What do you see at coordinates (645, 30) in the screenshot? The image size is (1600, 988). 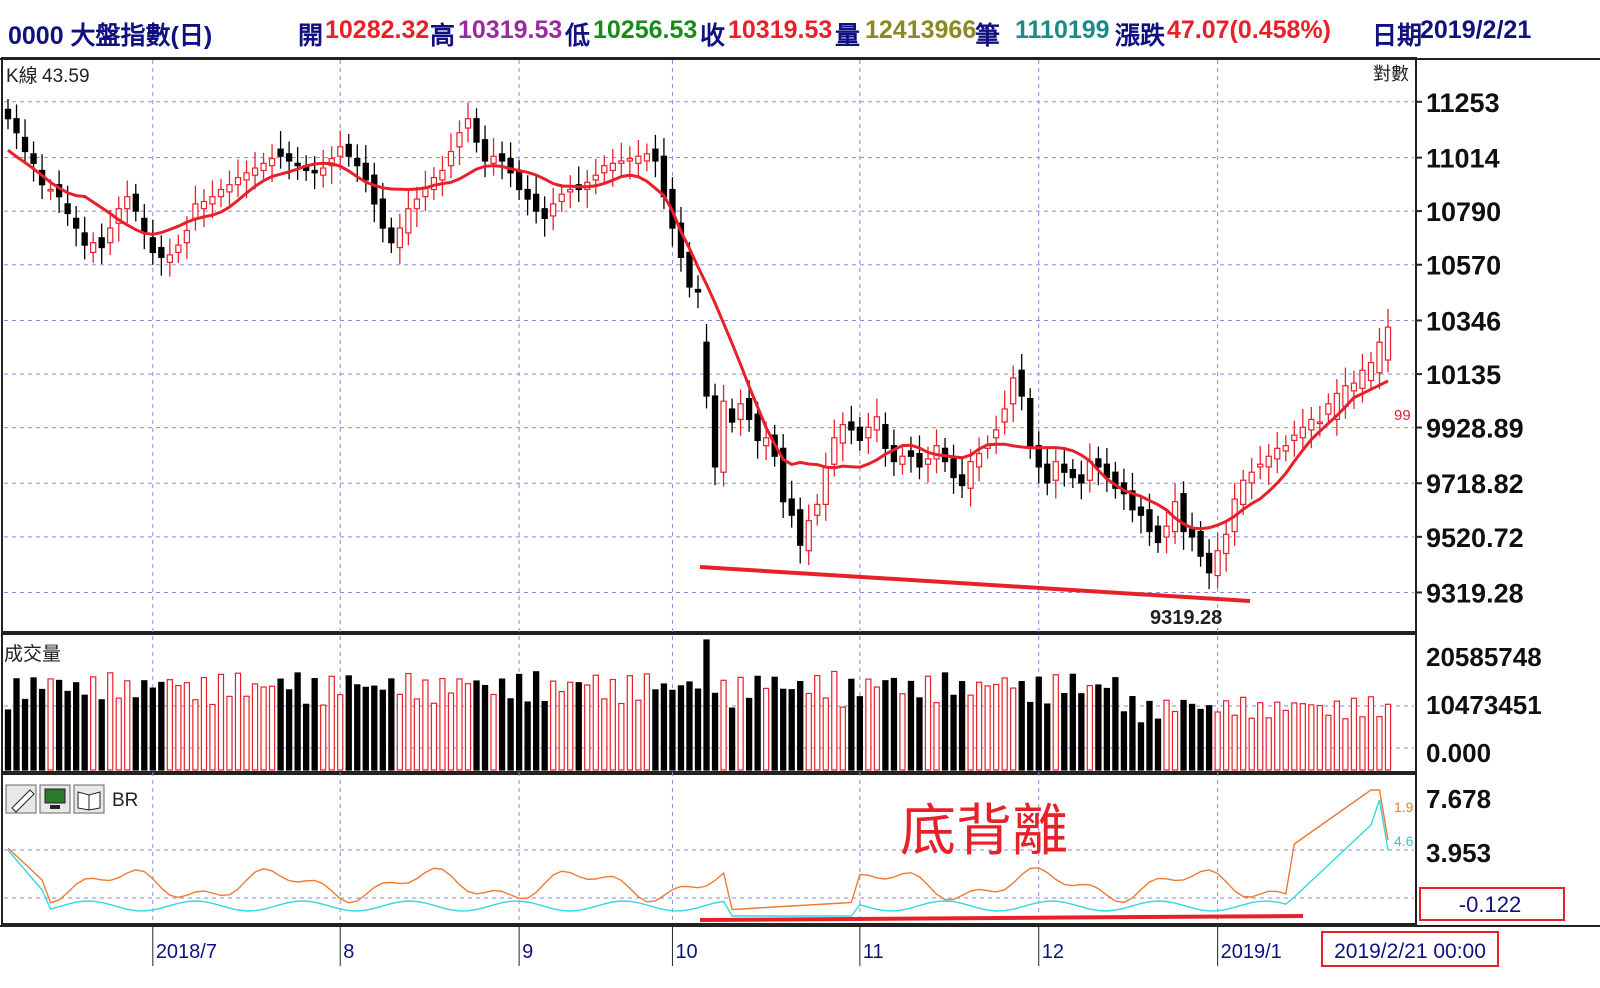 I see `low-value: 10256.53` at bounding box center [645, 30].